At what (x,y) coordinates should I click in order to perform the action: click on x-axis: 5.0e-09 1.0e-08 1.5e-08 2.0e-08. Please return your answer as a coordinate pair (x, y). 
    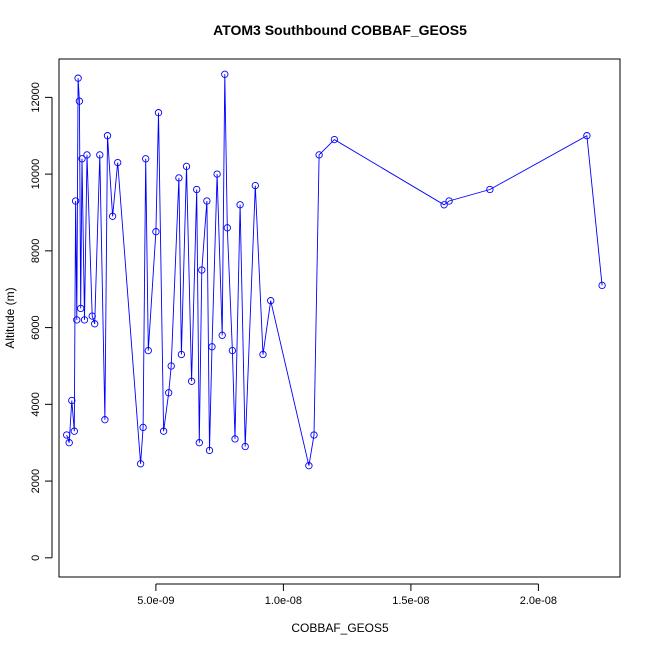
    Looking at the image, I should click on (347, 595).